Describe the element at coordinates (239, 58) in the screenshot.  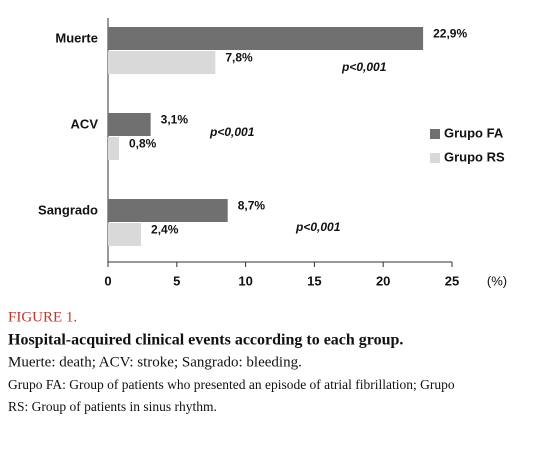
I see `value-label: 7,8%` at that location.